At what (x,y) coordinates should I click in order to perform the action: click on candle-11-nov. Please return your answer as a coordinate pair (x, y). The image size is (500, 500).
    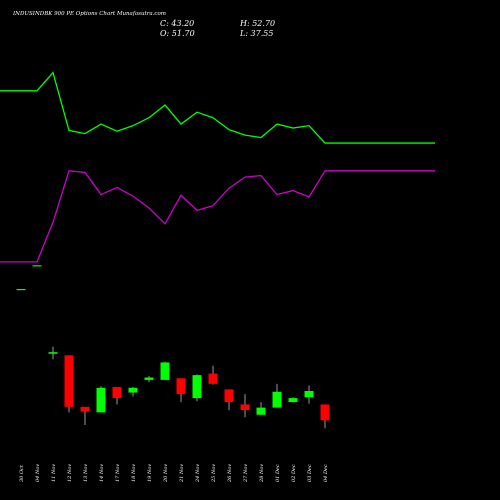
    Looking at the image, I should click on (53, 353).